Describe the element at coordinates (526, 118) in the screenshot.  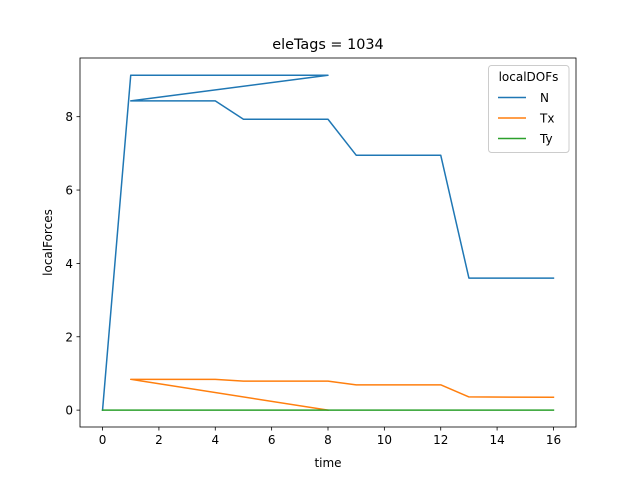
I see `legend-entries: N Tx Ty` at that location.